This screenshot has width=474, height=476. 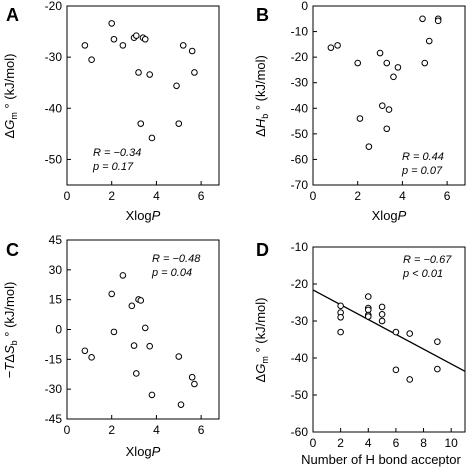 I want to click on panel-d-xlabel: Number of H bond acceptor, so click(x=381, y=459).